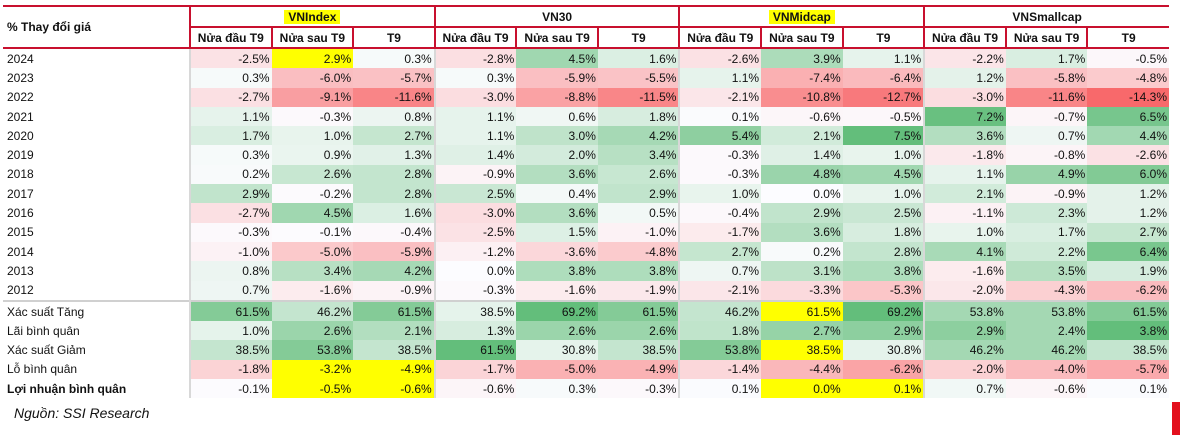 The image size is (1180, 435). What do you see at coordinates (720, 58) in the screenshot?
I see `value-cell: -2.6%` at bounding box center [720, 58].